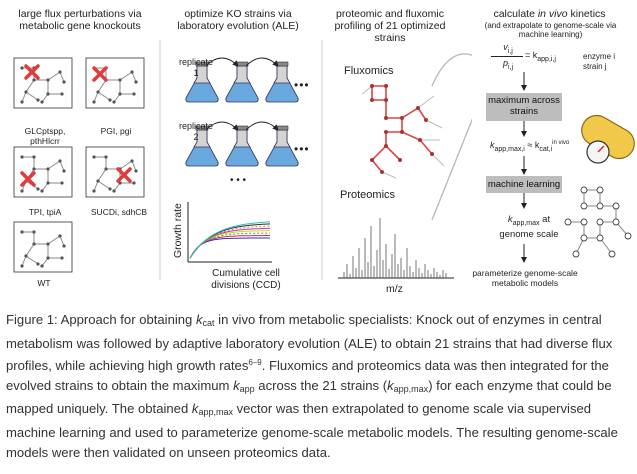  Describe the element at coordinates (507, 56) in the screenshot. I see `fraction-bar` at that location.